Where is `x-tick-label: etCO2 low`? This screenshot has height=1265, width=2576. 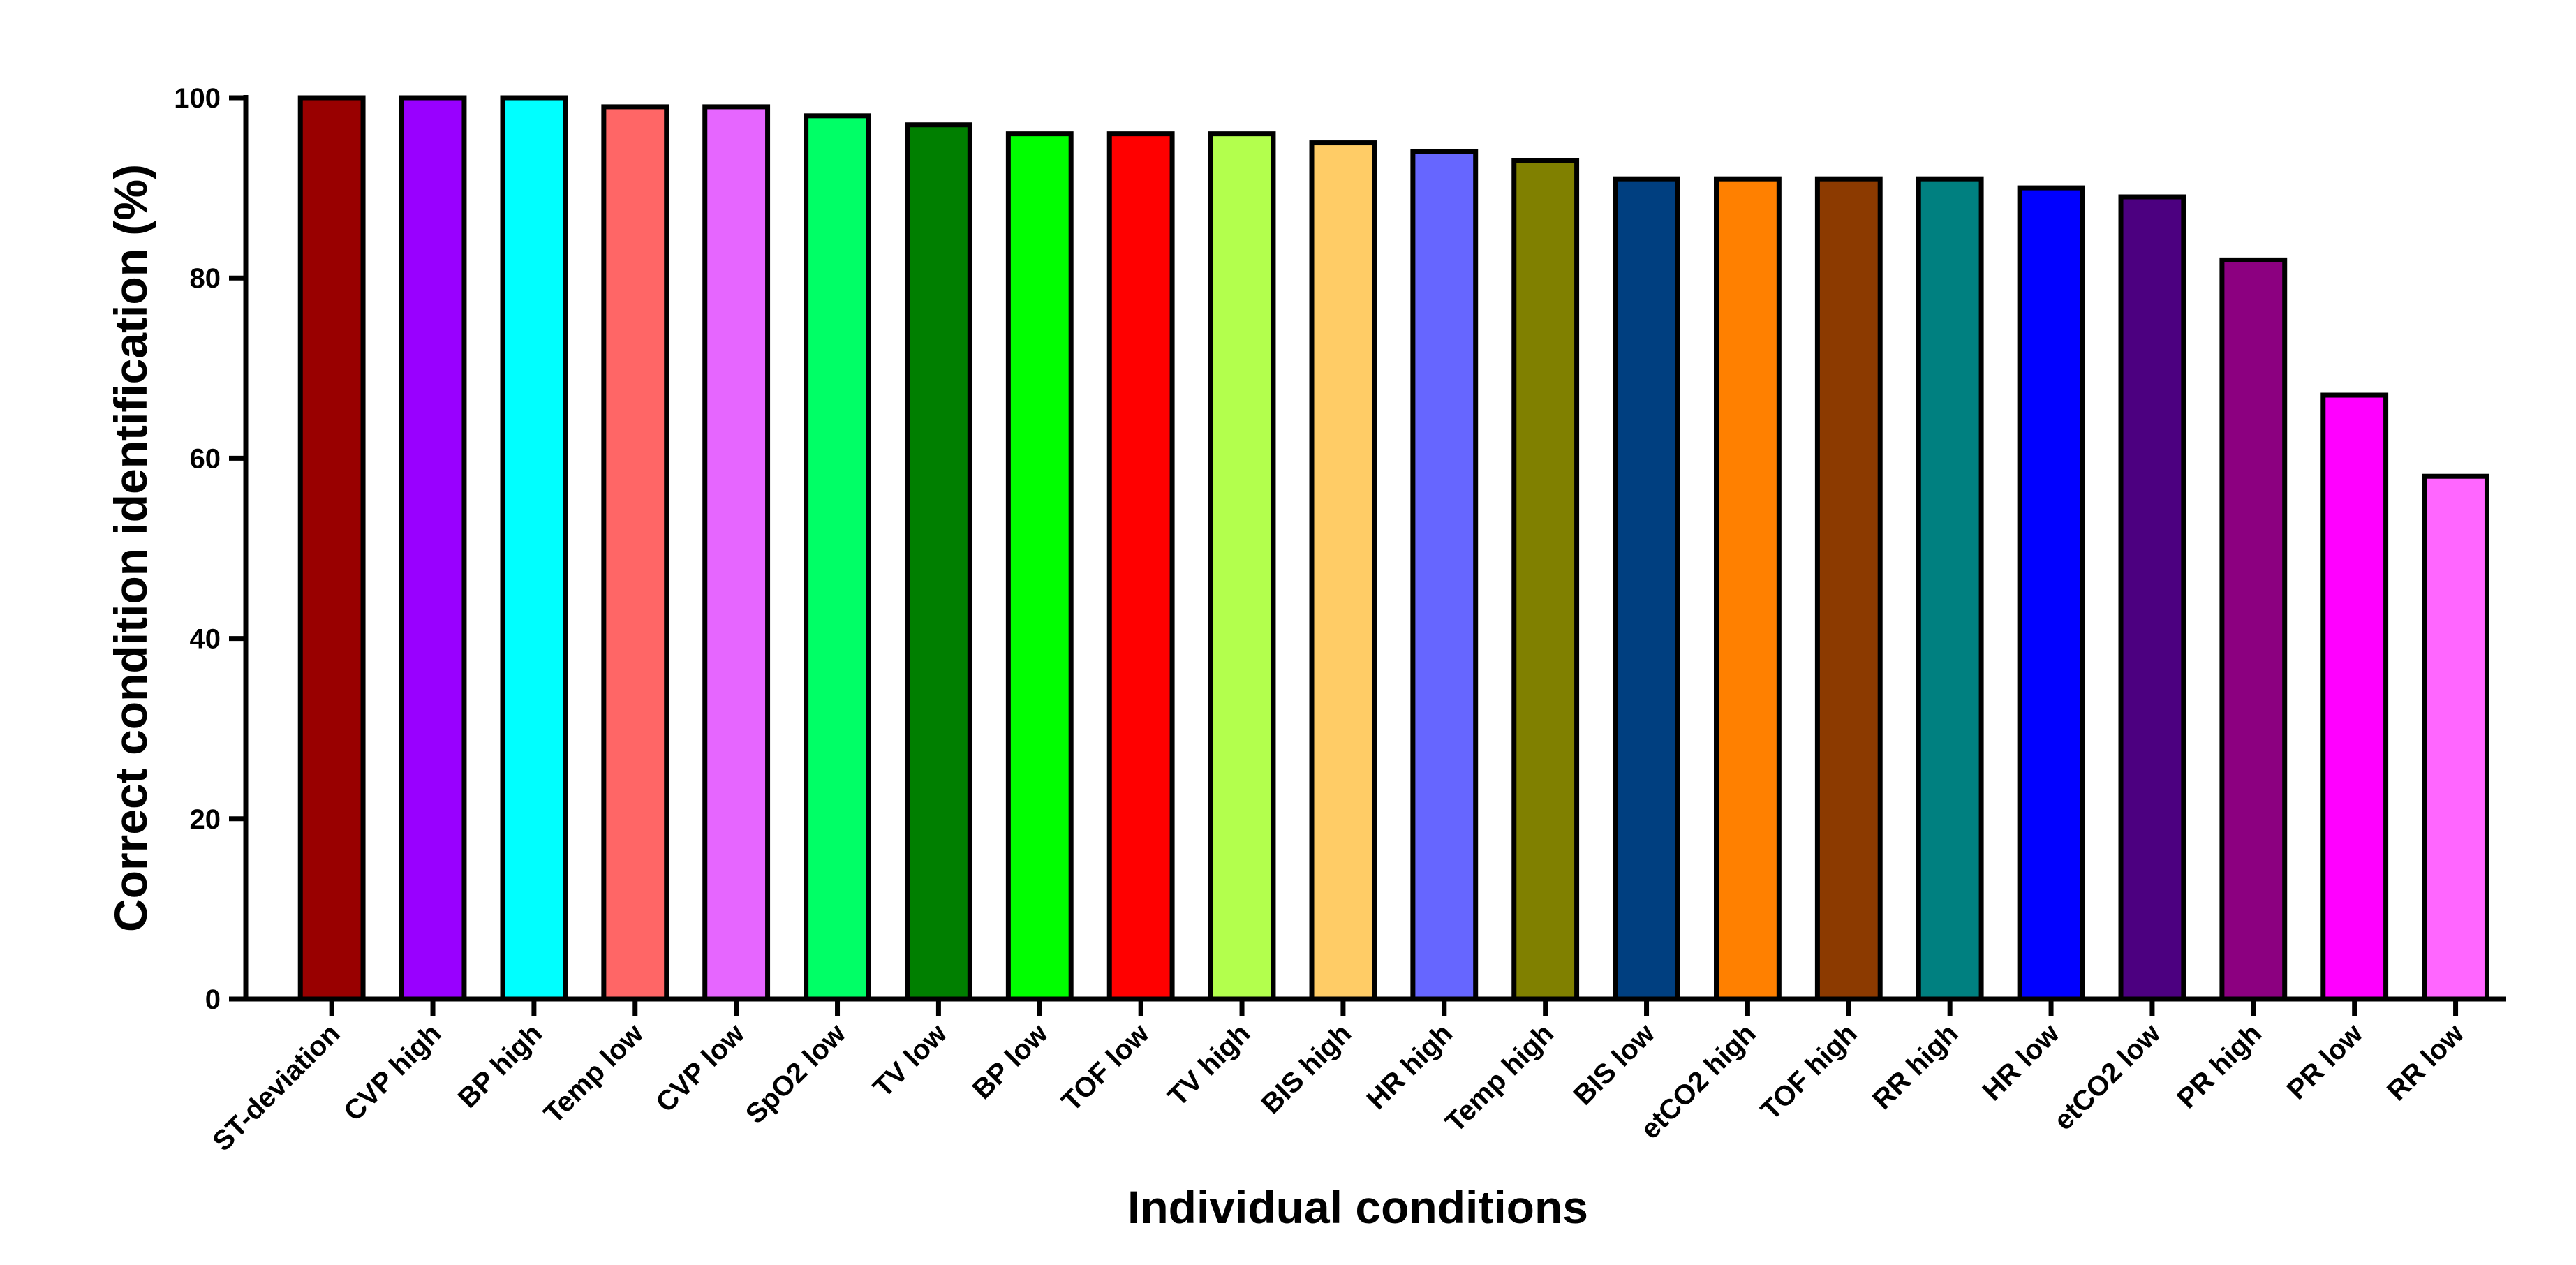 x-tick-label: etCO2 low is located at coordinates (2107, 1077).